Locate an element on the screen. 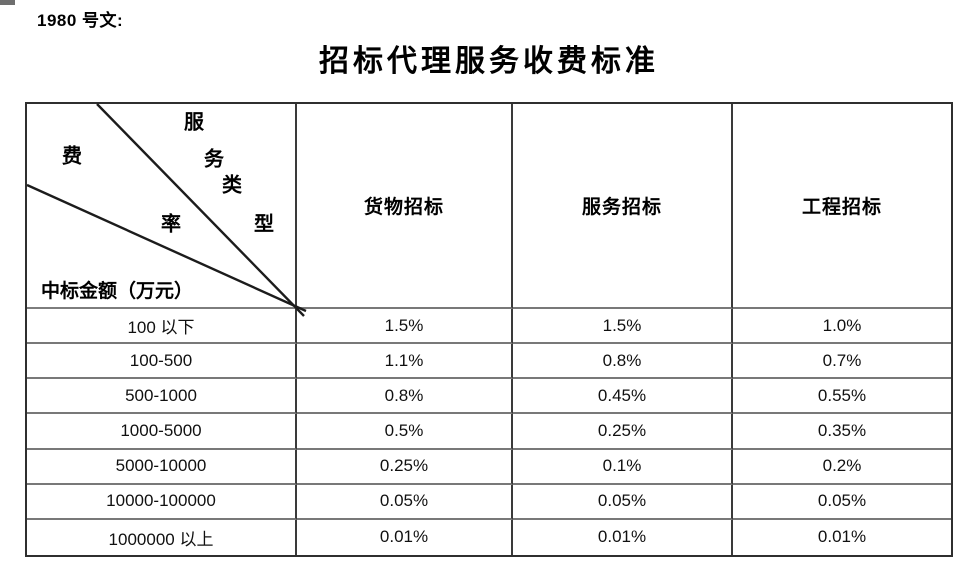 Image resolution: width=976 pixels, height=581 pixels. fee-value-cell: 0.2% is located at coordinates (842, 467).